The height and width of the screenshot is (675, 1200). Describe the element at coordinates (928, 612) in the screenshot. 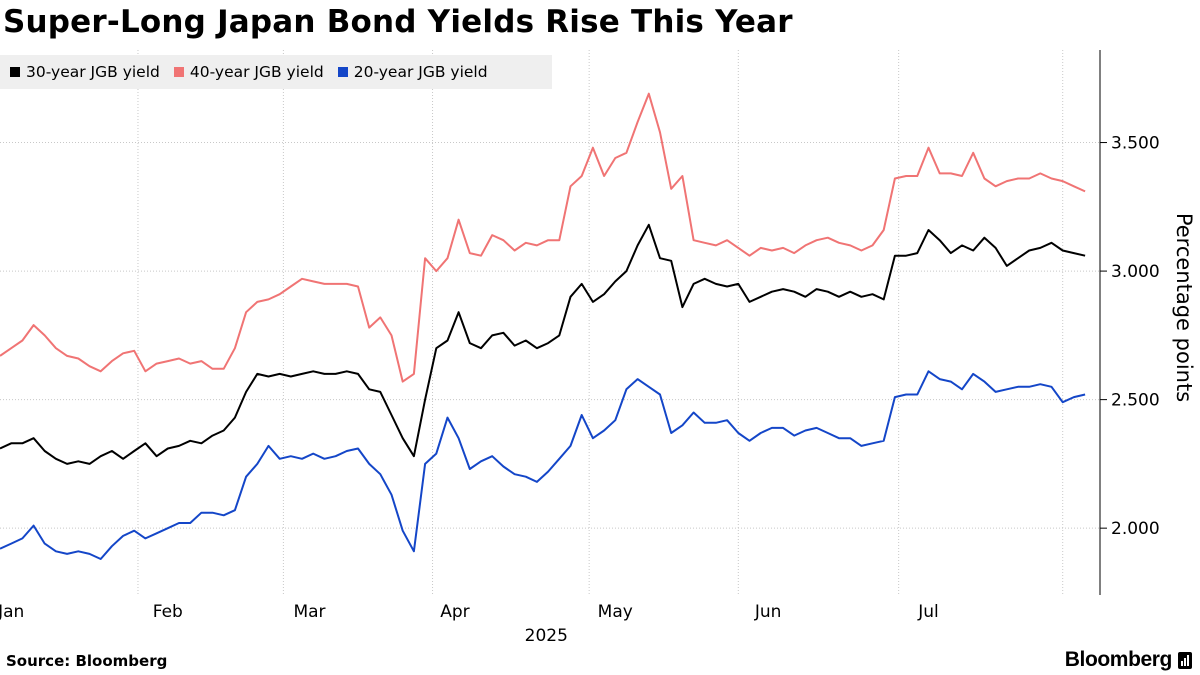

I see `x-tick-label-jul: Jul` at that location.